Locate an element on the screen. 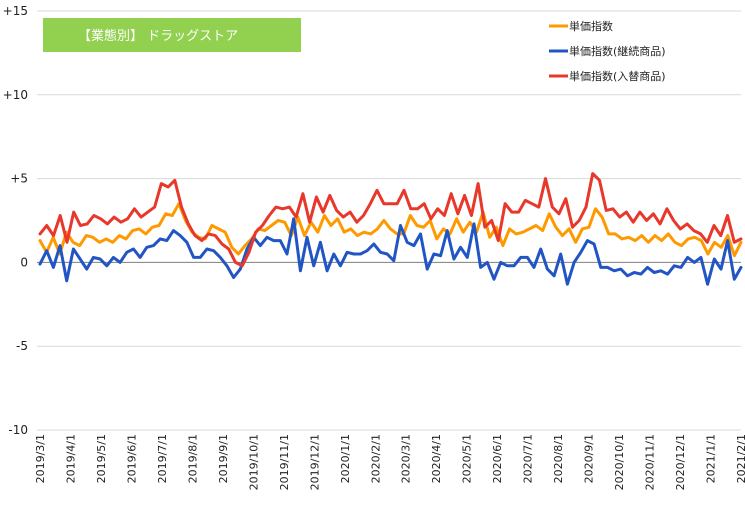 The height and width of the screenshot is (514, 745). x-tick-label: 2020/11/1 is located at coordinates (650, 462).